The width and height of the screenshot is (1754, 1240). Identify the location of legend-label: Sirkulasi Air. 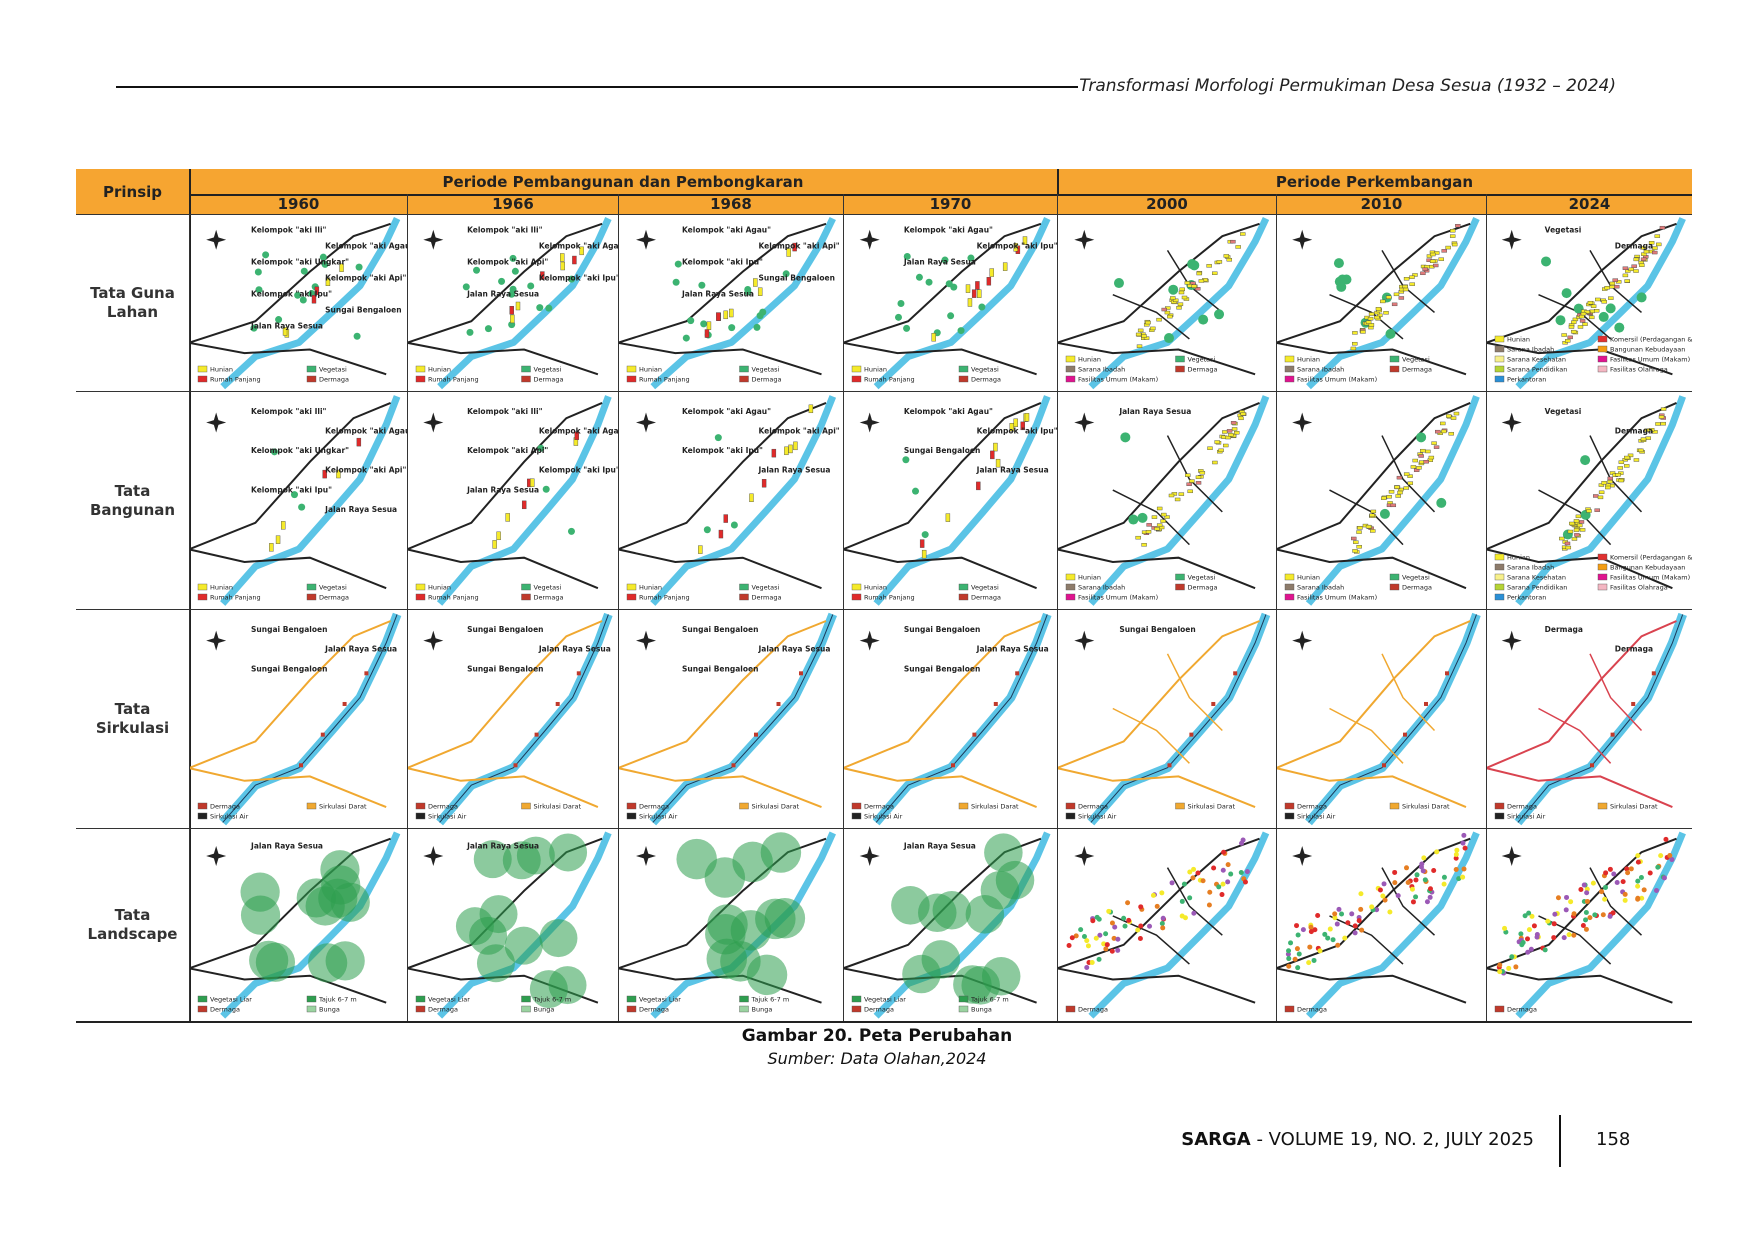
(1097, 817).